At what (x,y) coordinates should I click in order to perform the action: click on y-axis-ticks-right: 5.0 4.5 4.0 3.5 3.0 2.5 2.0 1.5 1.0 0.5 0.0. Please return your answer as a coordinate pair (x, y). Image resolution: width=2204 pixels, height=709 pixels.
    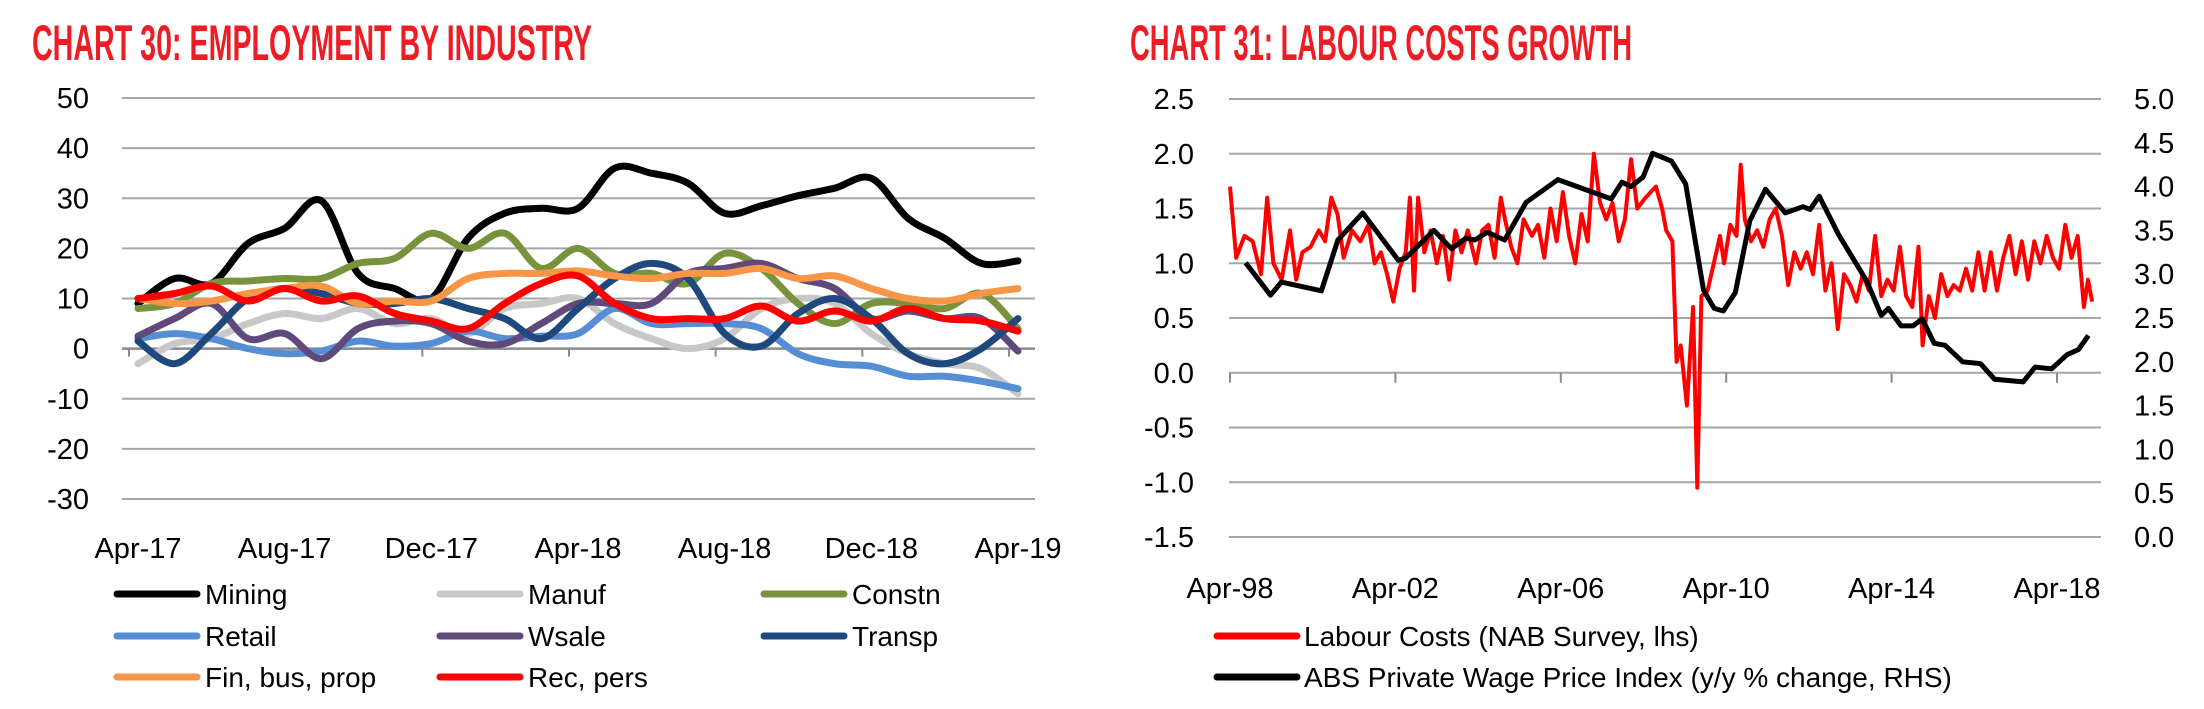
    Looking at the image, I should click on (2154, 319).